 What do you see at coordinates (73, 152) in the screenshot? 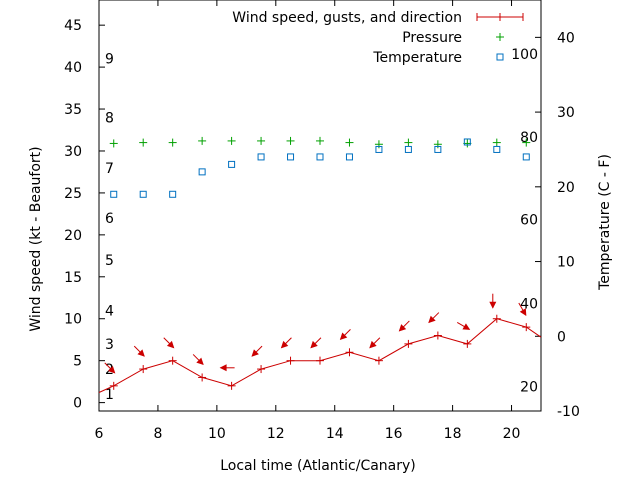
I see `y-tick-label: 30` at bounding box center [73, 152].